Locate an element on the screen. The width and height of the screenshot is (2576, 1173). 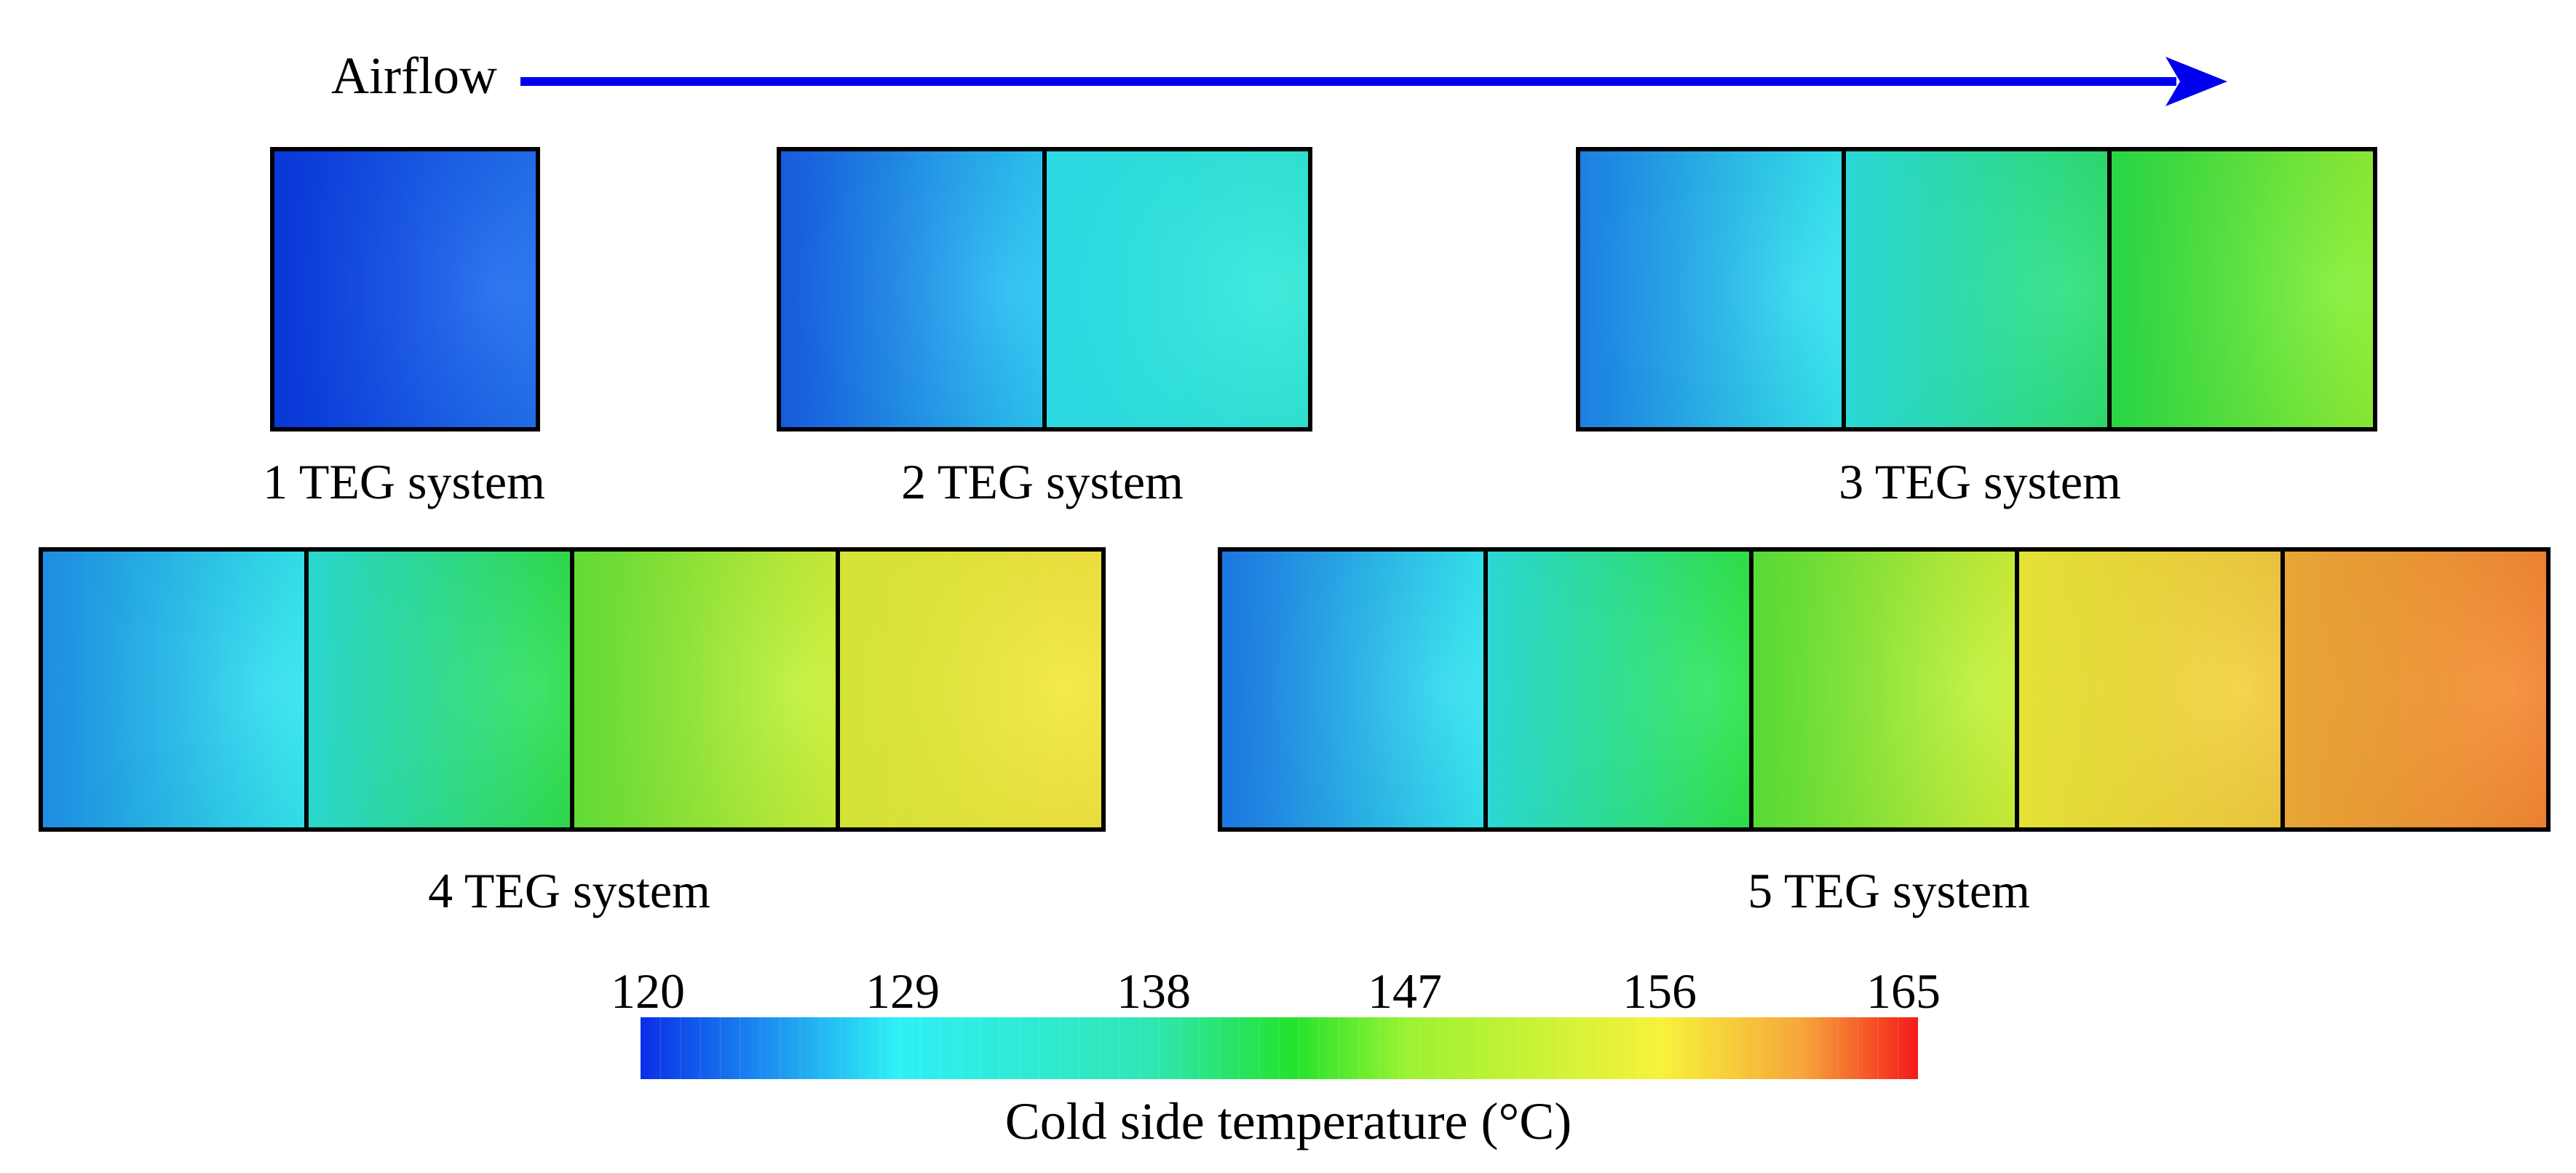
colorbar-tick-129: 129 is located at coordinates (902, 991).